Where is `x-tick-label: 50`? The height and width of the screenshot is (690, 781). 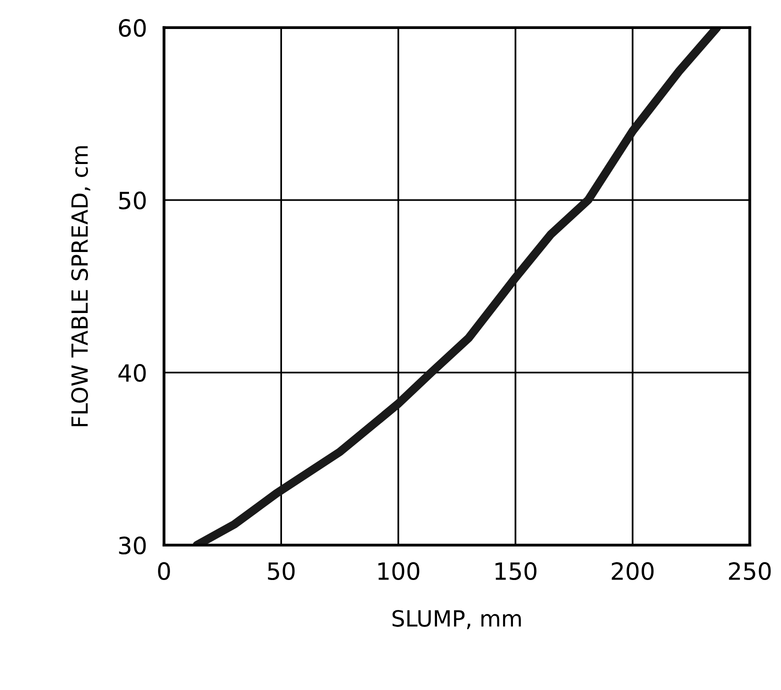 x-tick-label: 50 is located at coordinates (281, 571).